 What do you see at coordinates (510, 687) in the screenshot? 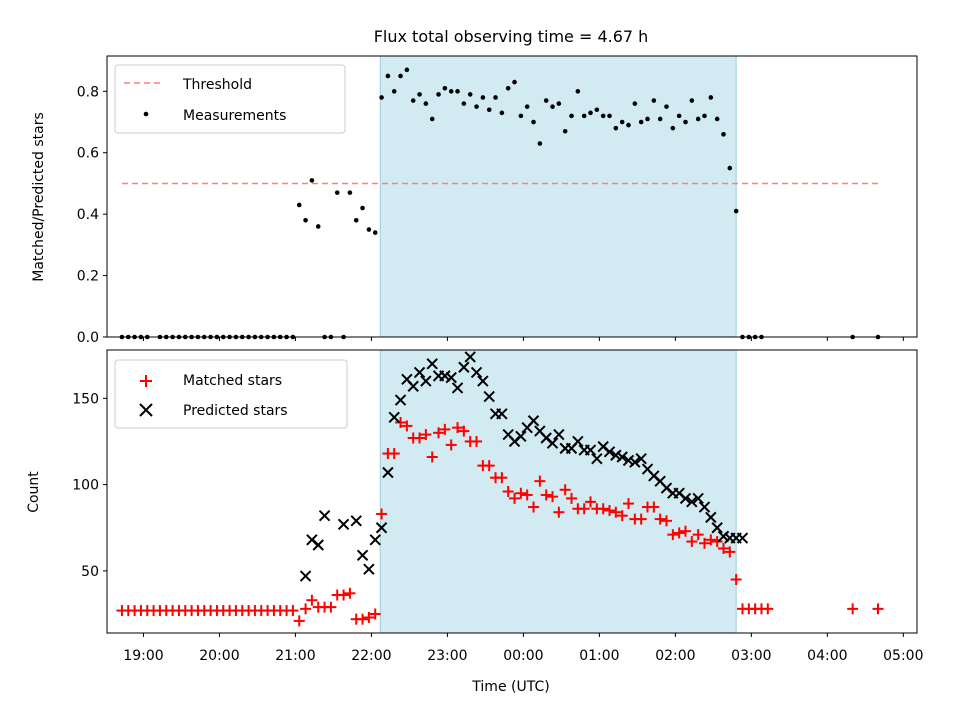
I see `x-axis-label: Time (UTC)` at bounding box center [510, 687].